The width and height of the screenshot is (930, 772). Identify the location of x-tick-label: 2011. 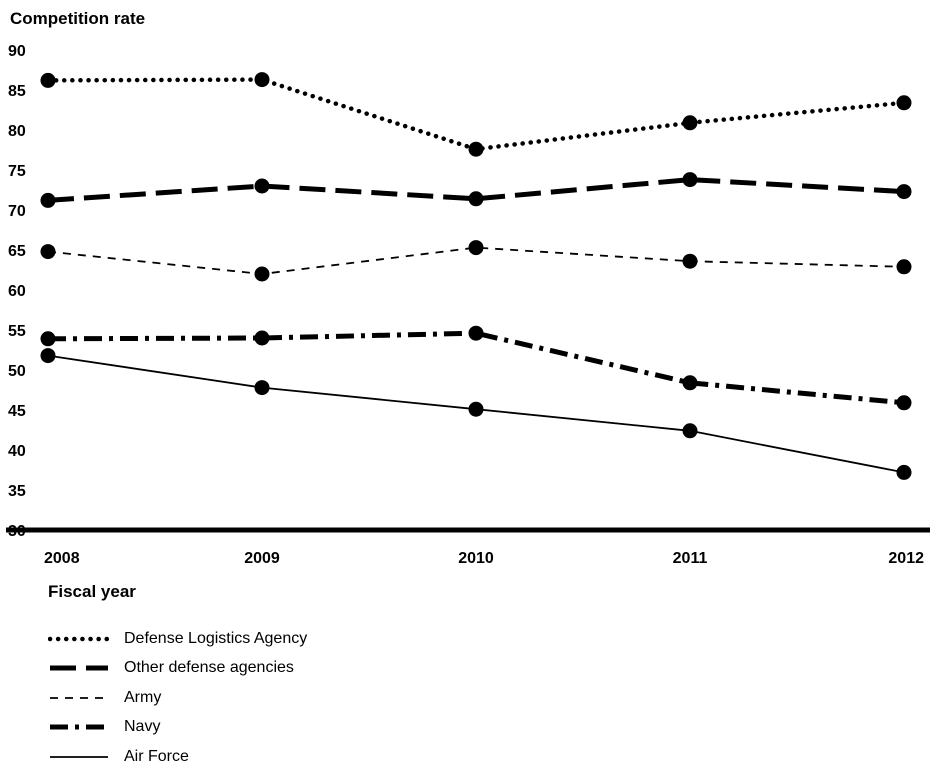
(690, 558).